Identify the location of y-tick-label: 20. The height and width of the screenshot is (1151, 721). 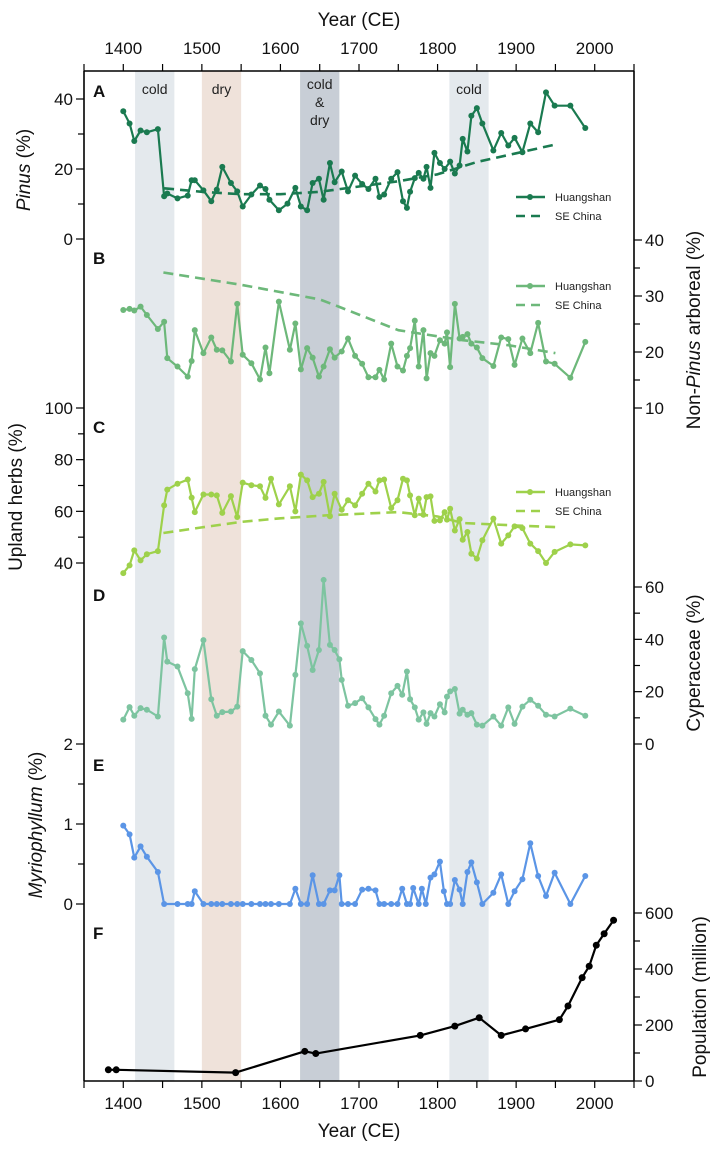
(654, 352).